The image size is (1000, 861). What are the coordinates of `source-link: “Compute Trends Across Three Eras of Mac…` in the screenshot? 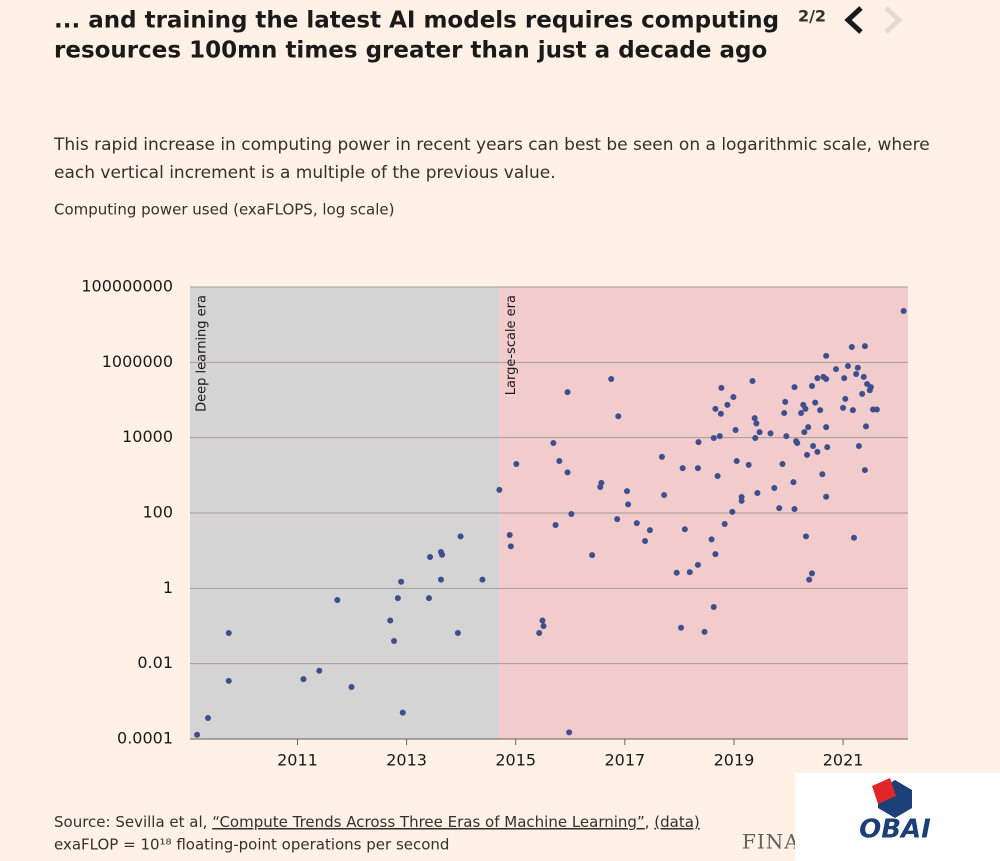 It's located at (428, 822).